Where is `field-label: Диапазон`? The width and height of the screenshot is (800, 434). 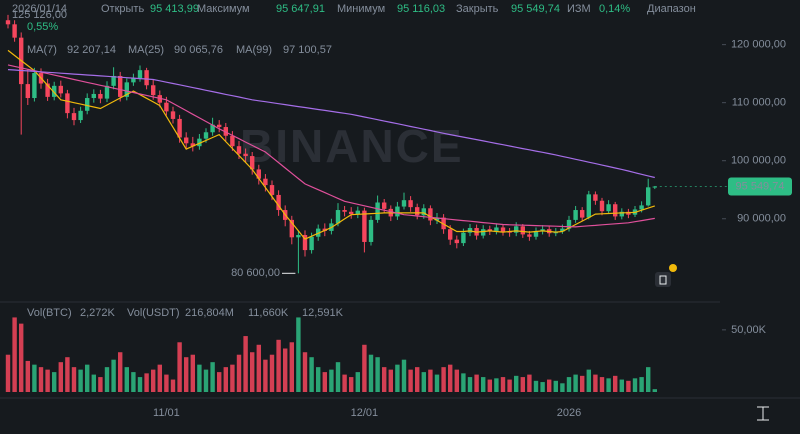 field-label: Диапазон is located at coordinates (671, 9).